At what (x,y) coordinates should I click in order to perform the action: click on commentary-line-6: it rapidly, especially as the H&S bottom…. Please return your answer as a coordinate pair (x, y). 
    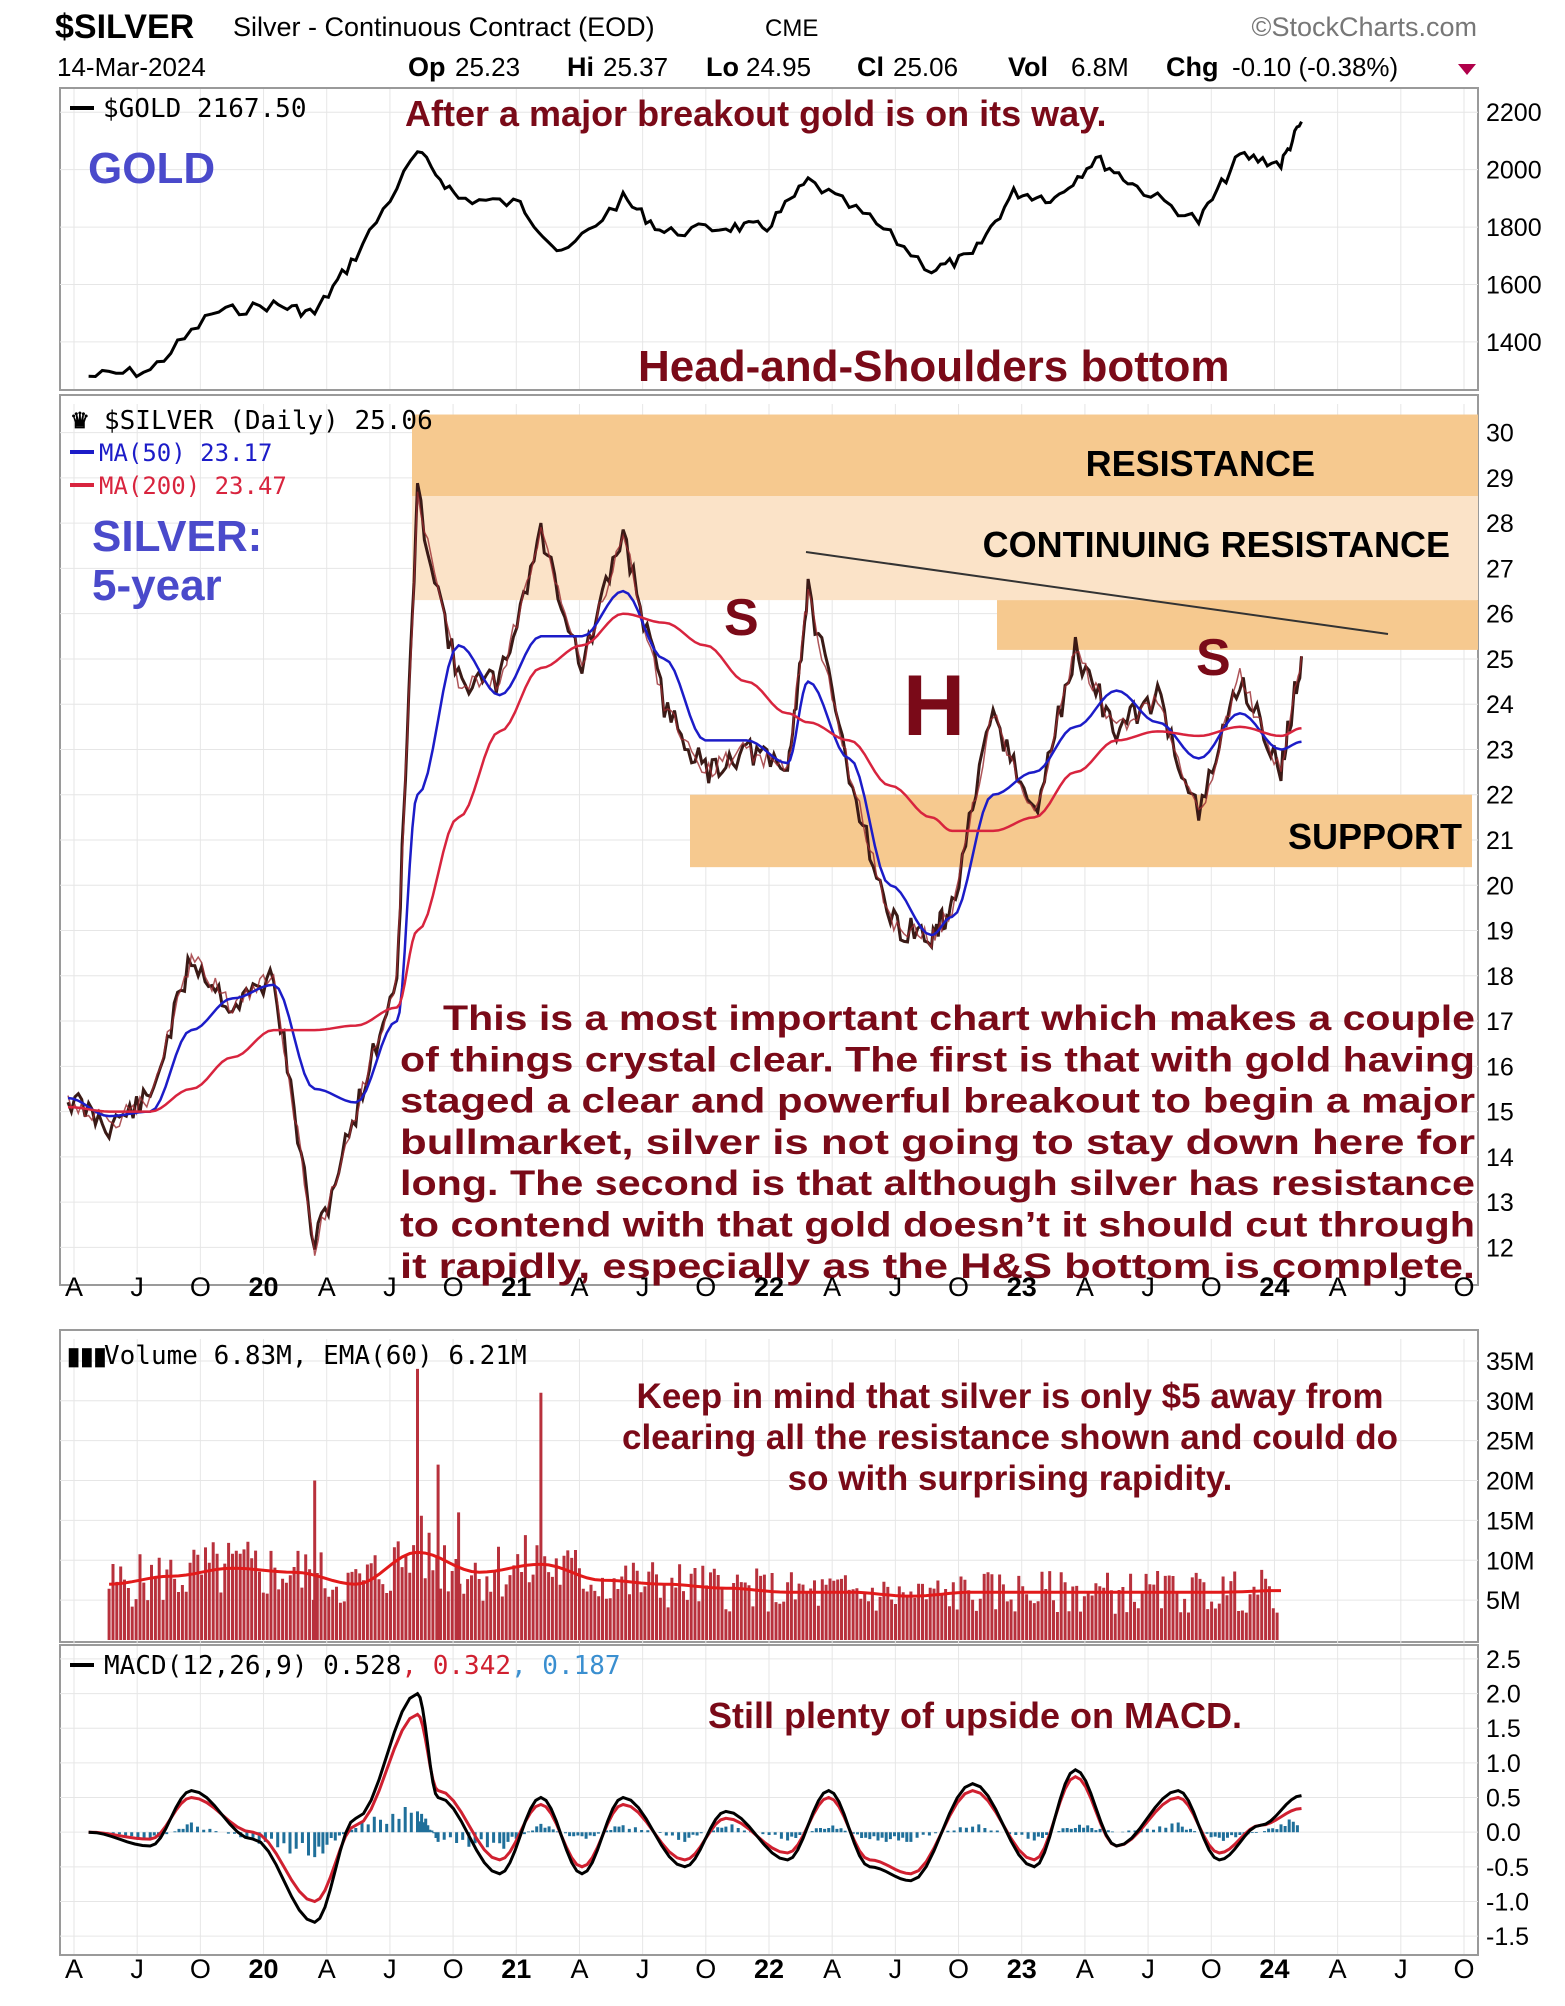
    Looking at the image, I should click on (937, 1266).